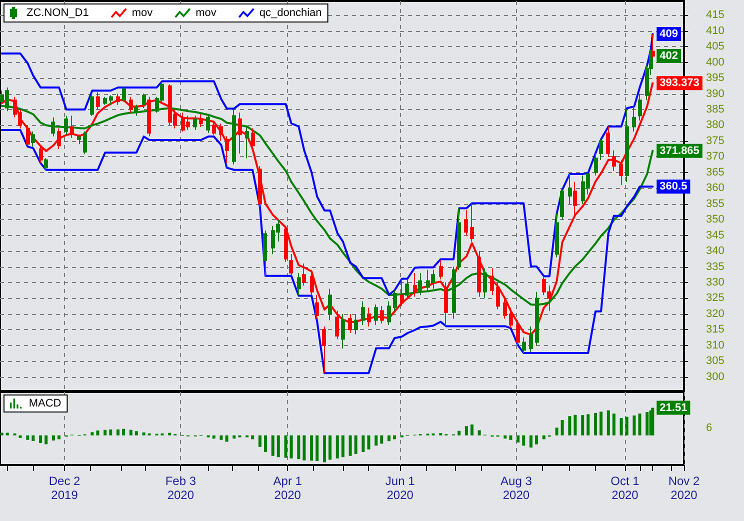  What do you see at coordinates (625, 488) in the screenshot?
I see `x-tick-label: Oct 1 2020` at bounding box center [625, 488].